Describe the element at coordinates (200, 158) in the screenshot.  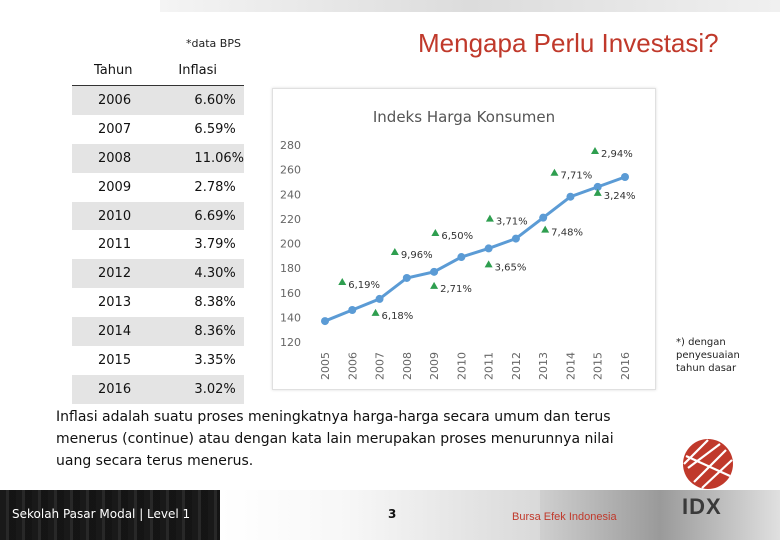
I see `cell-inflation: 11.06%` at that location.